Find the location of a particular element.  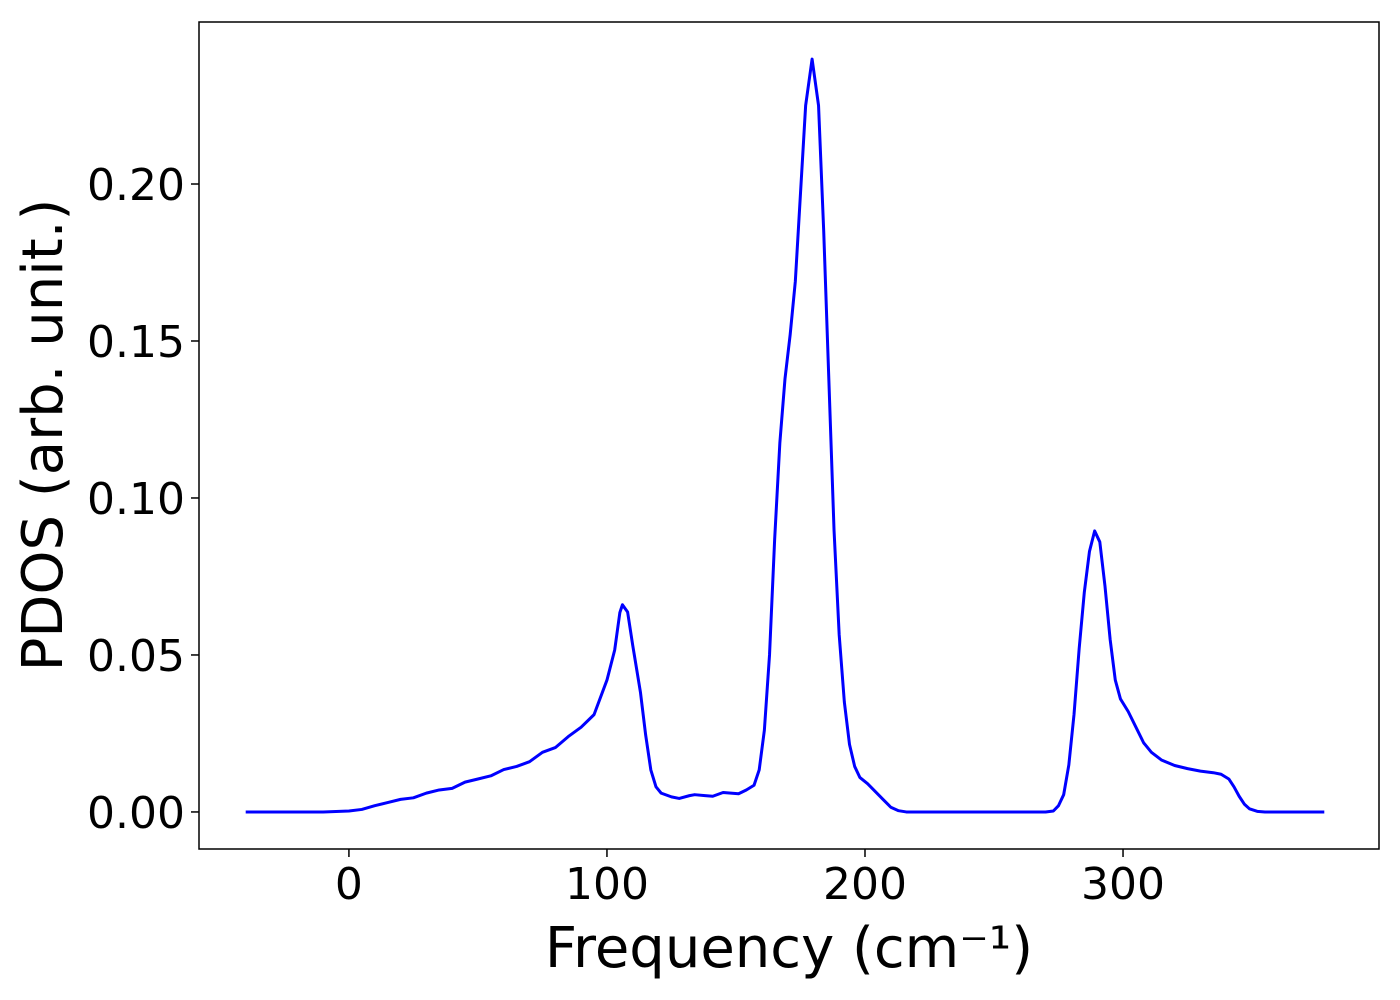

y-tick-label: 0.05 is located at coordinates (136, 656).